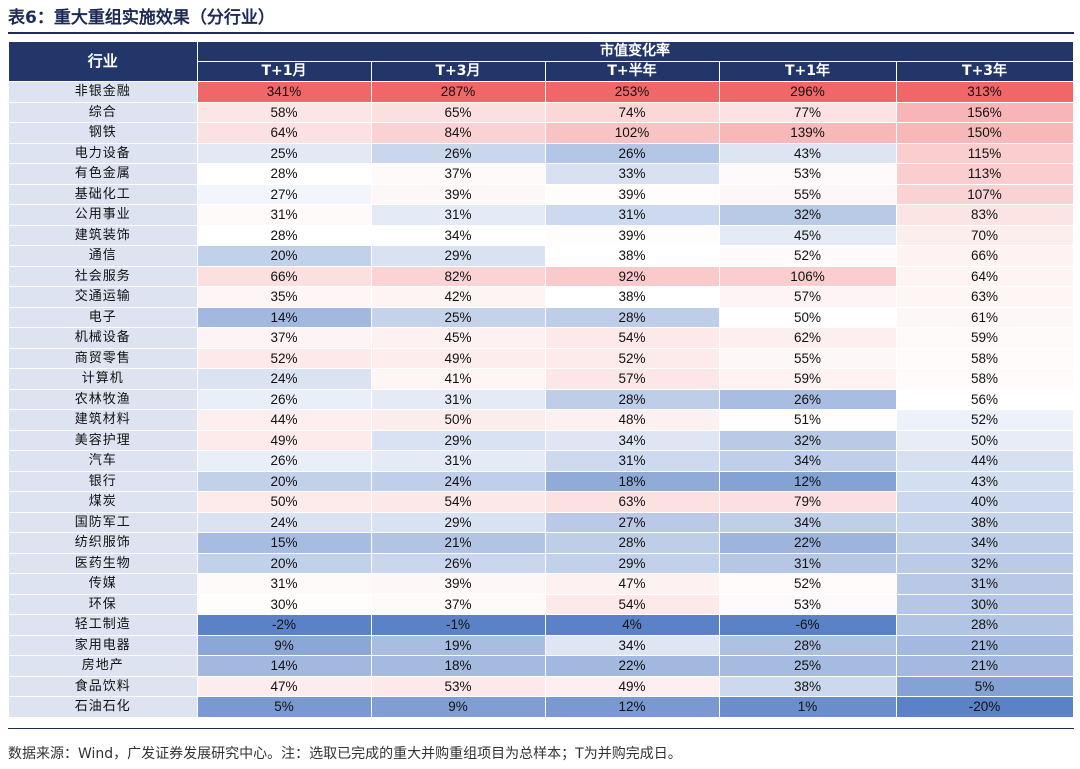 The width and height of the screenshot is (1080, 769). What do you see at coordinates (808, 358) in the screenshot?
I see `value-cell: 55%` at bounding box center [808, 358].